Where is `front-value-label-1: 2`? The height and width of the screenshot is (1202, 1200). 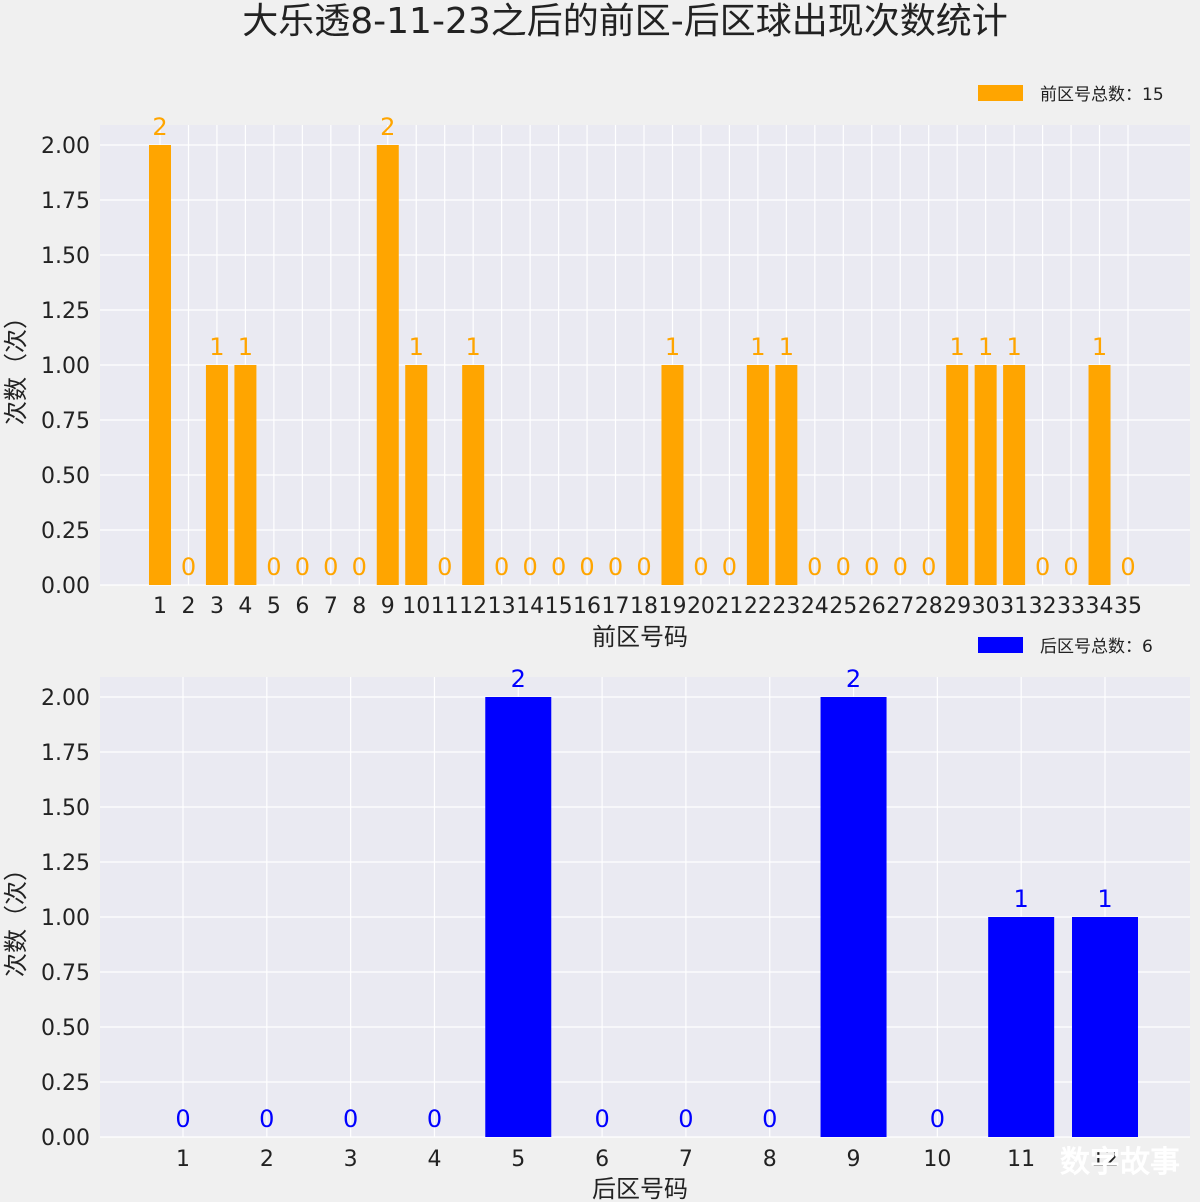 front-value-label-1: 2 is located at coordinates (159, 127).